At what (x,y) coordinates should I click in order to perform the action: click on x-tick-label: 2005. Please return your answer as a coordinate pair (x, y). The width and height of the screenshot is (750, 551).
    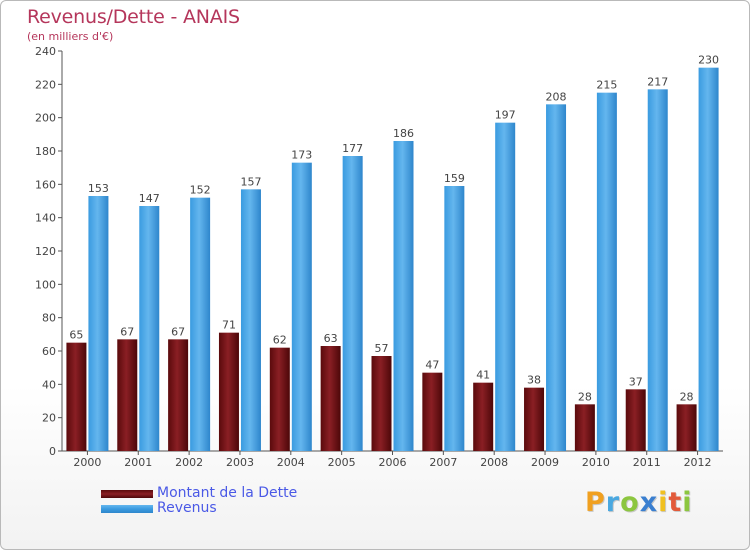
    Looking at the image, I should click on (342, 462).